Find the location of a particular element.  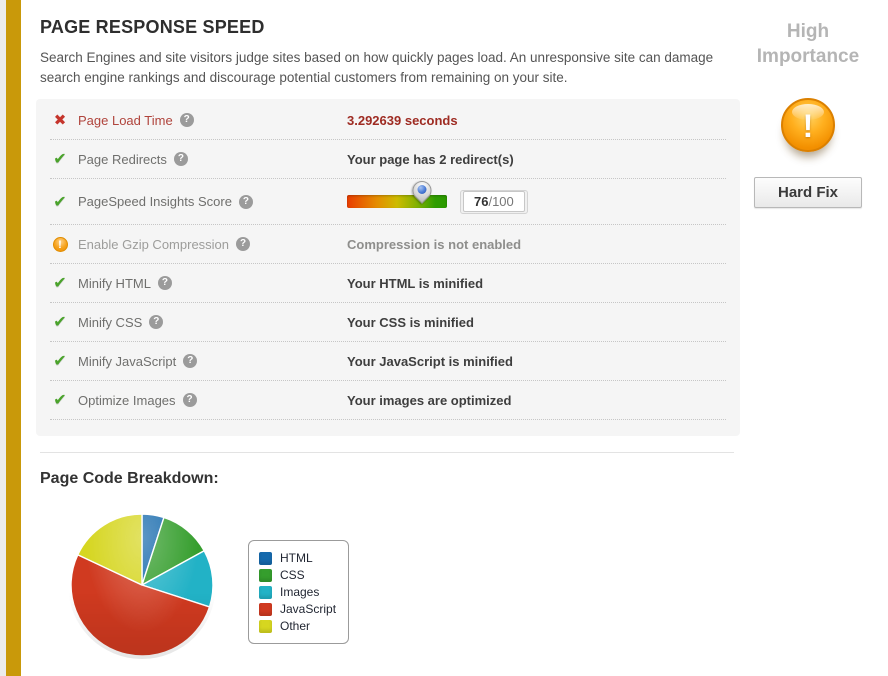

row-label: Page Load Time is located at coordinates (125, 120).